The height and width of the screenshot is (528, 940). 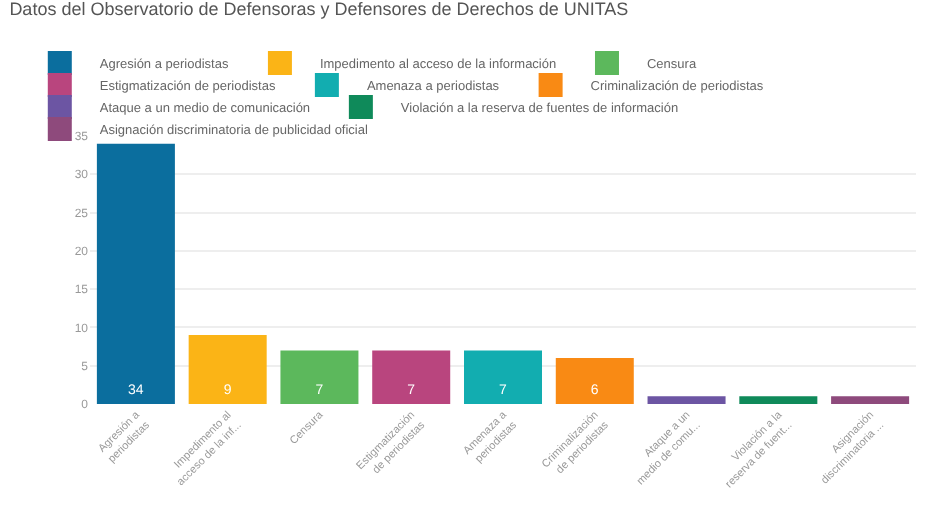 What do you see at coordinates (319, 10) in the screenshot?
I see `chart-title: Datos del Observatorio de Defensoras y Defensores de Derechos de UNITAS` at bounding box center [319, 10].